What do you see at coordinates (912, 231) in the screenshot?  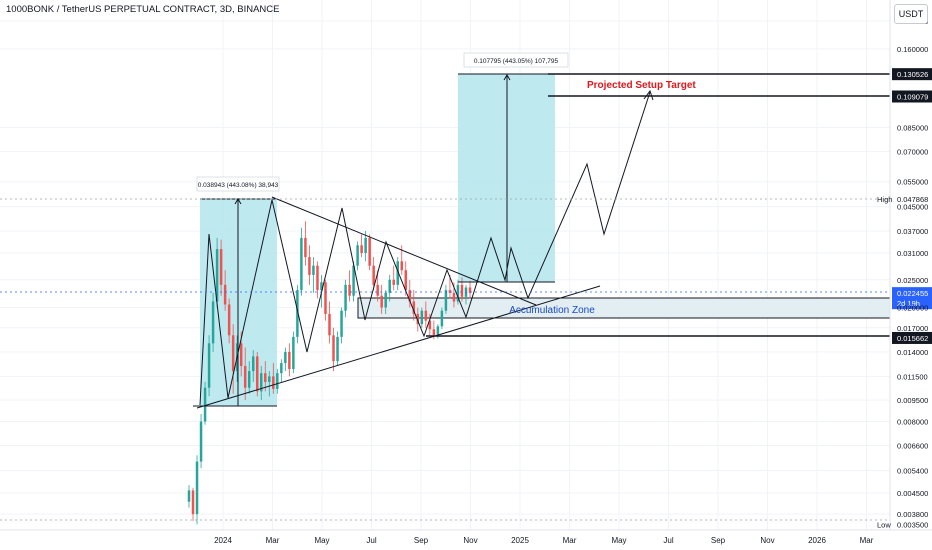 I see `y-tick-label: 0.037000` at bounding box center [912, 231].